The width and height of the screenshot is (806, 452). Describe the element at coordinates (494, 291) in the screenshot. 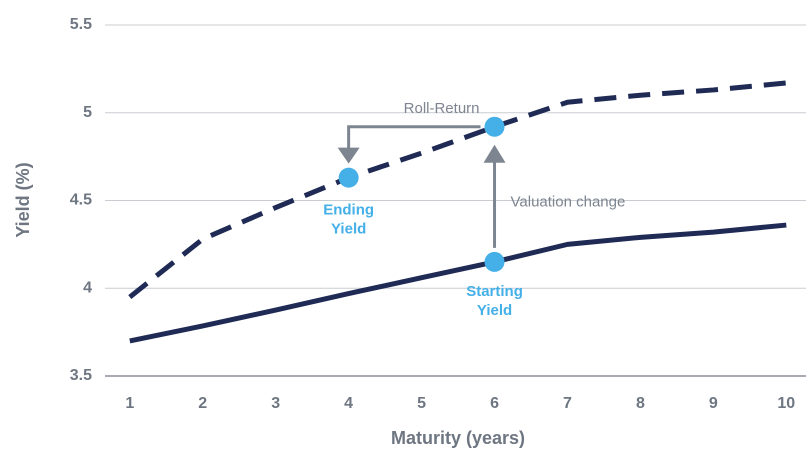

I see `note-line: Starting` at that location.